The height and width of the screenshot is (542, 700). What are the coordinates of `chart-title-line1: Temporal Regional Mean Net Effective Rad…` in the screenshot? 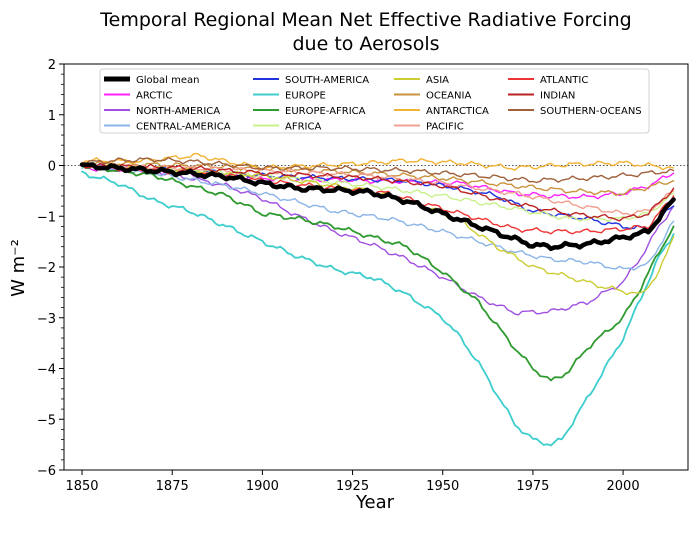 It's located at (365, 20).